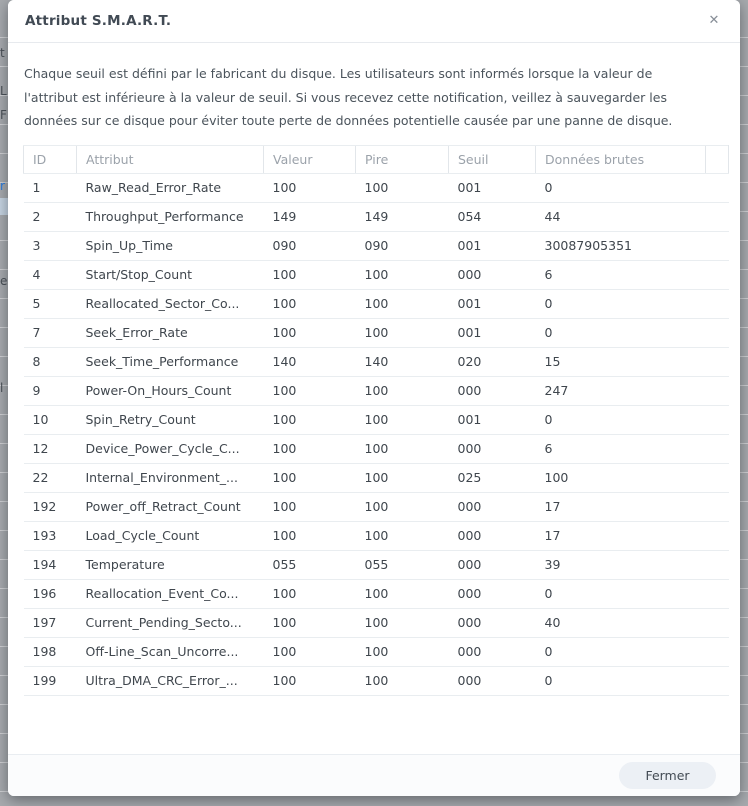 The image size is (748, 806). What do you see at coordinates (50, 246) in the screenshot?
I see `cell-id: 3` at bounding box center [50, 246].